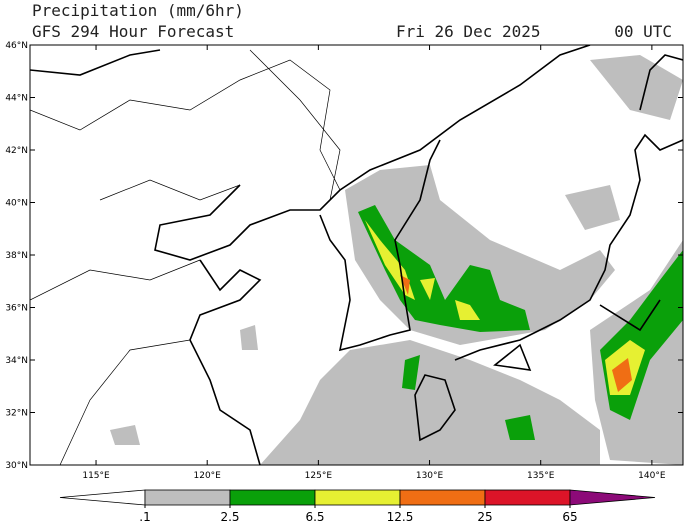 The width and height of the screenshot is (700, 525). What do you see at coordinates (16, 309) in the screenshot?
I see `lat-label: 36°N` at bounding box center [16, 309].